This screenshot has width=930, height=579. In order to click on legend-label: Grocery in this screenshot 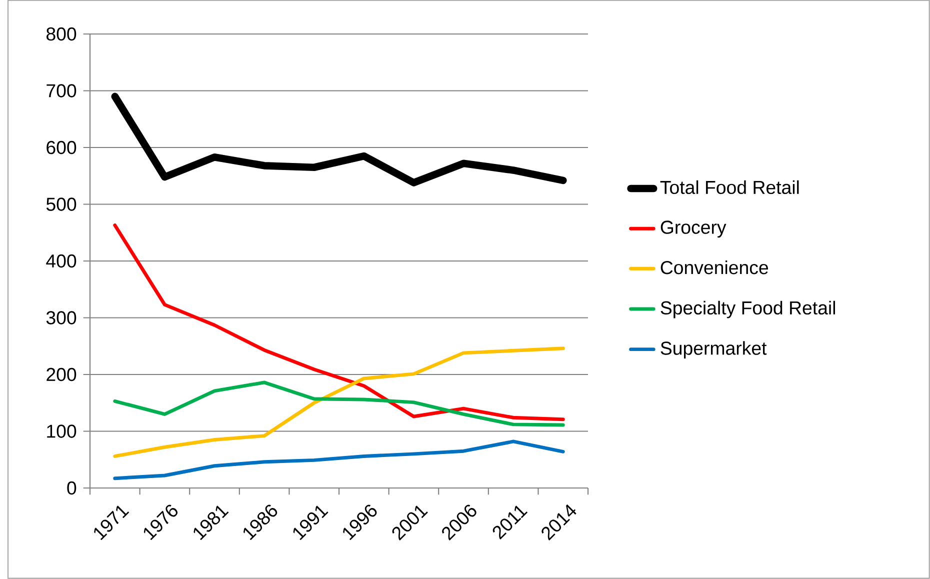, I will do `click(693, 229)`.